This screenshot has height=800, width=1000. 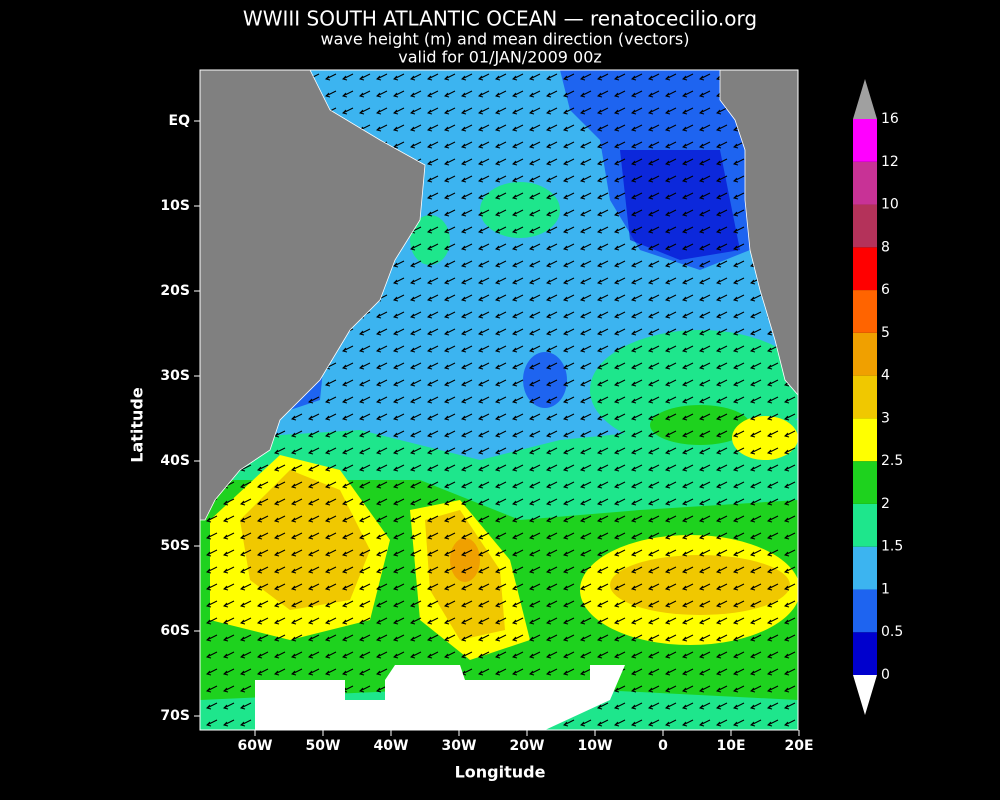 I want to click on y-tick-label: EQ, so click(x=180, y=121).